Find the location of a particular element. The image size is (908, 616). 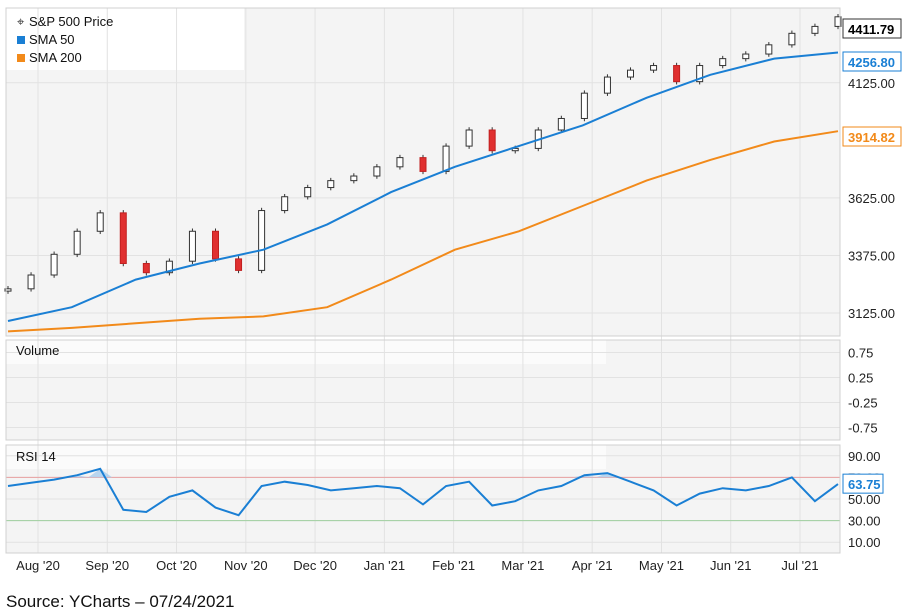

last-value-labels: 4411.79 4256.80 3914.82 63.75 is located at coordinates (872, 256).